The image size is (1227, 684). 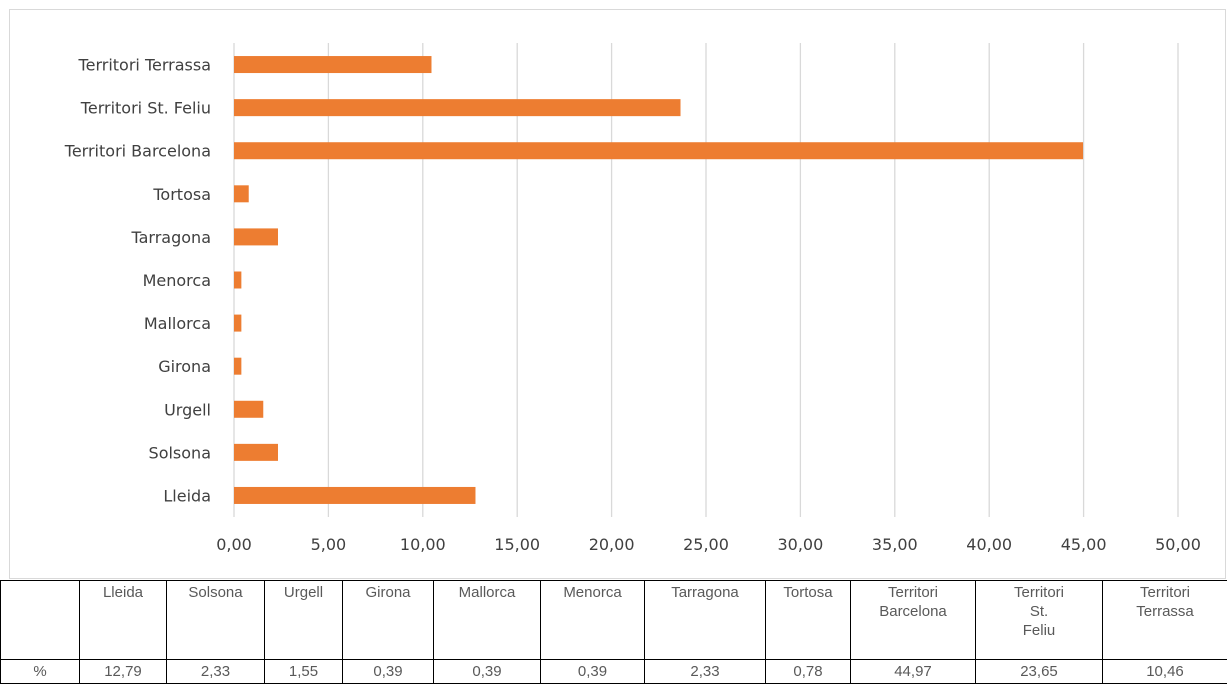 I want to click on table-header-cell: Solsona, so click(x=216, y=620).